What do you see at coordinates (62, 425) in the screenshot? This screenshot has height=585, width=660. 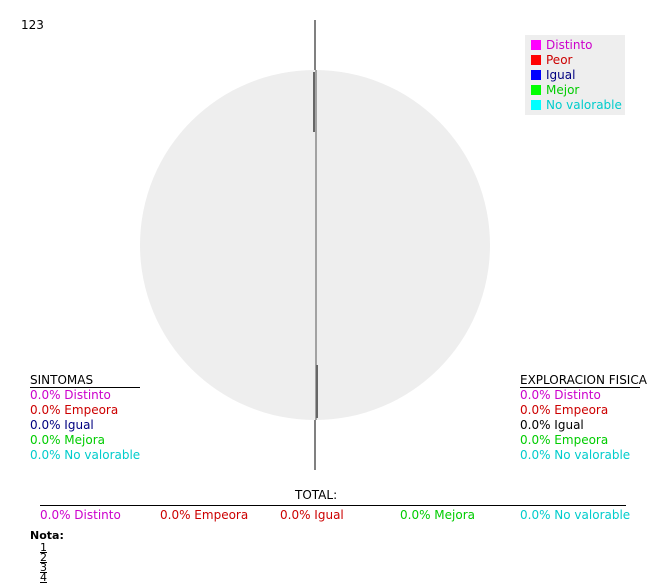 I see `sintomas-item: 0.0% Igual` at bounding box center [62, 425].